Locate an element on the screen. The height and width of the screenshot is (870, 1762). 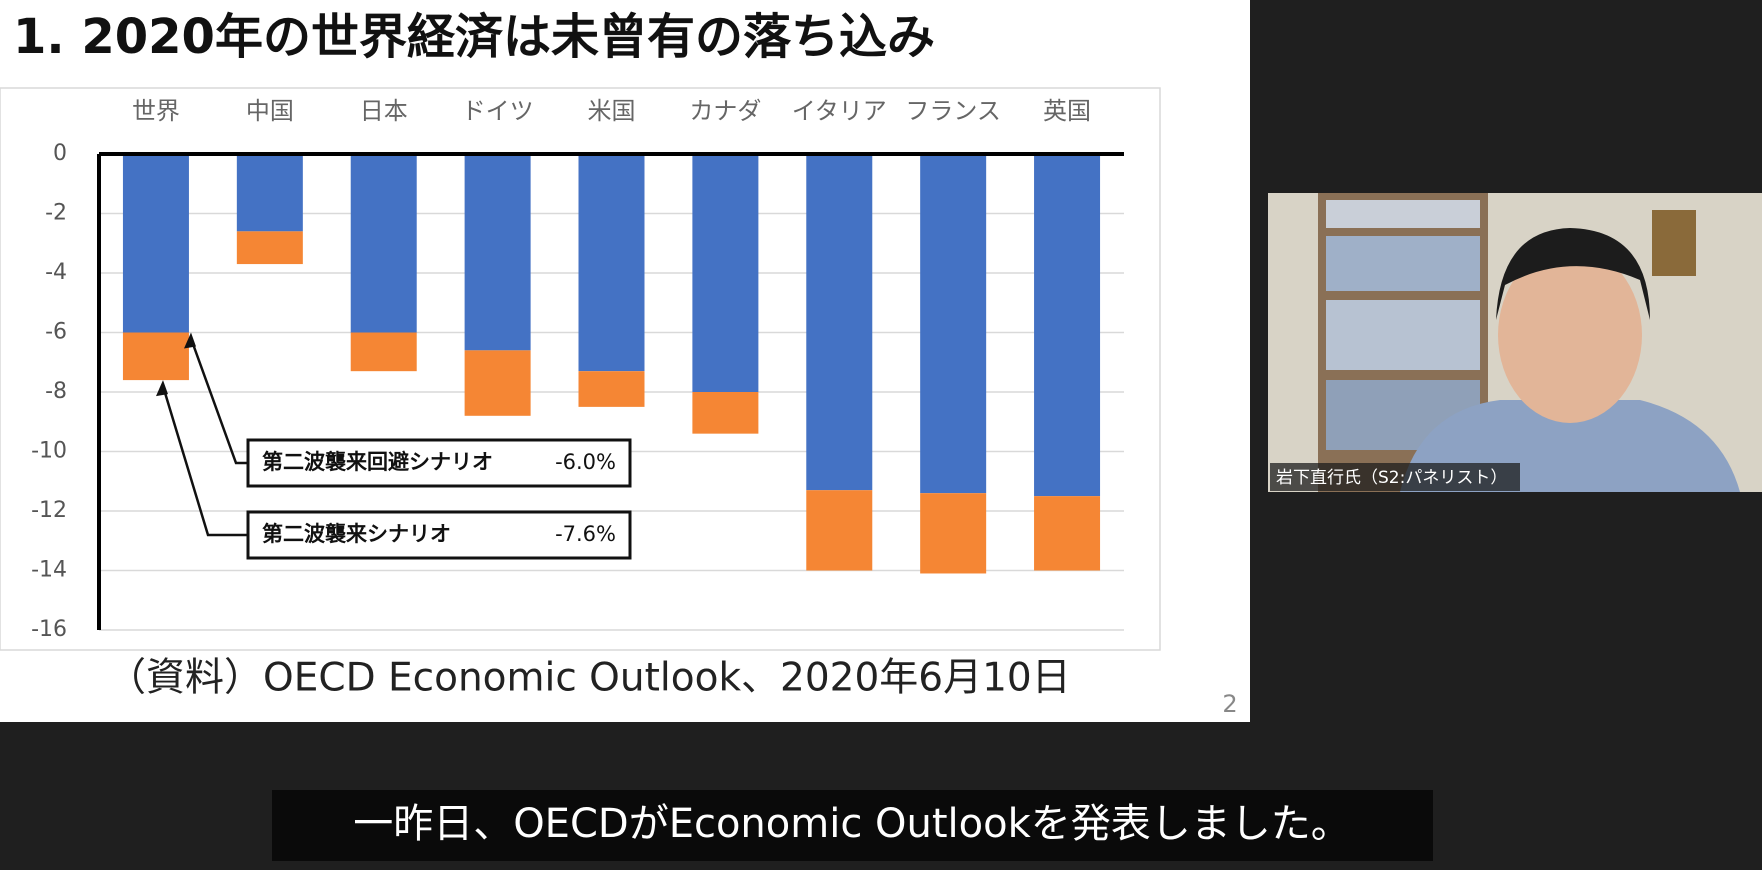
callout-name: 第二波襲来シナリオ is located at coordinates (356, 534).